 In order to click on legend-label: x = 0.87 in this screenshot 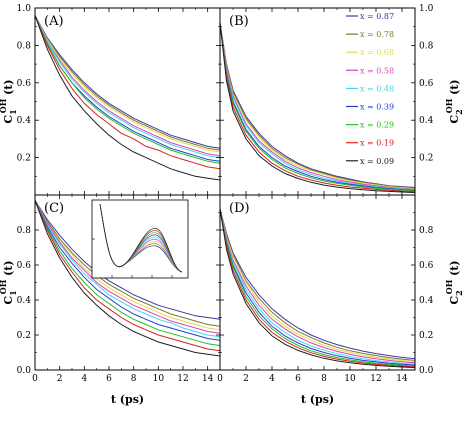, I will do `click(377, 16)`.